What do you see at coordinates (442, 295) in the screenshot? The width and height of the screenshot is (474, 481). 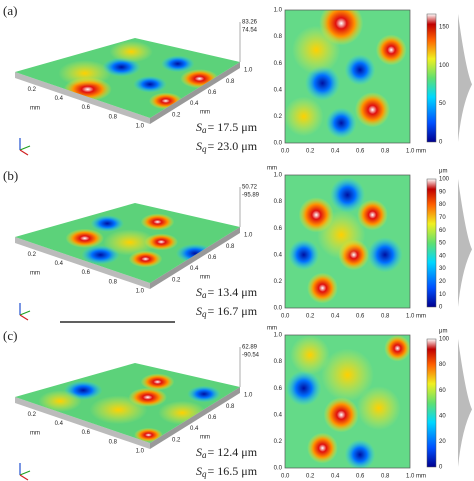 I see `colorbar-tick: 10` at bounding box center [442, 295].